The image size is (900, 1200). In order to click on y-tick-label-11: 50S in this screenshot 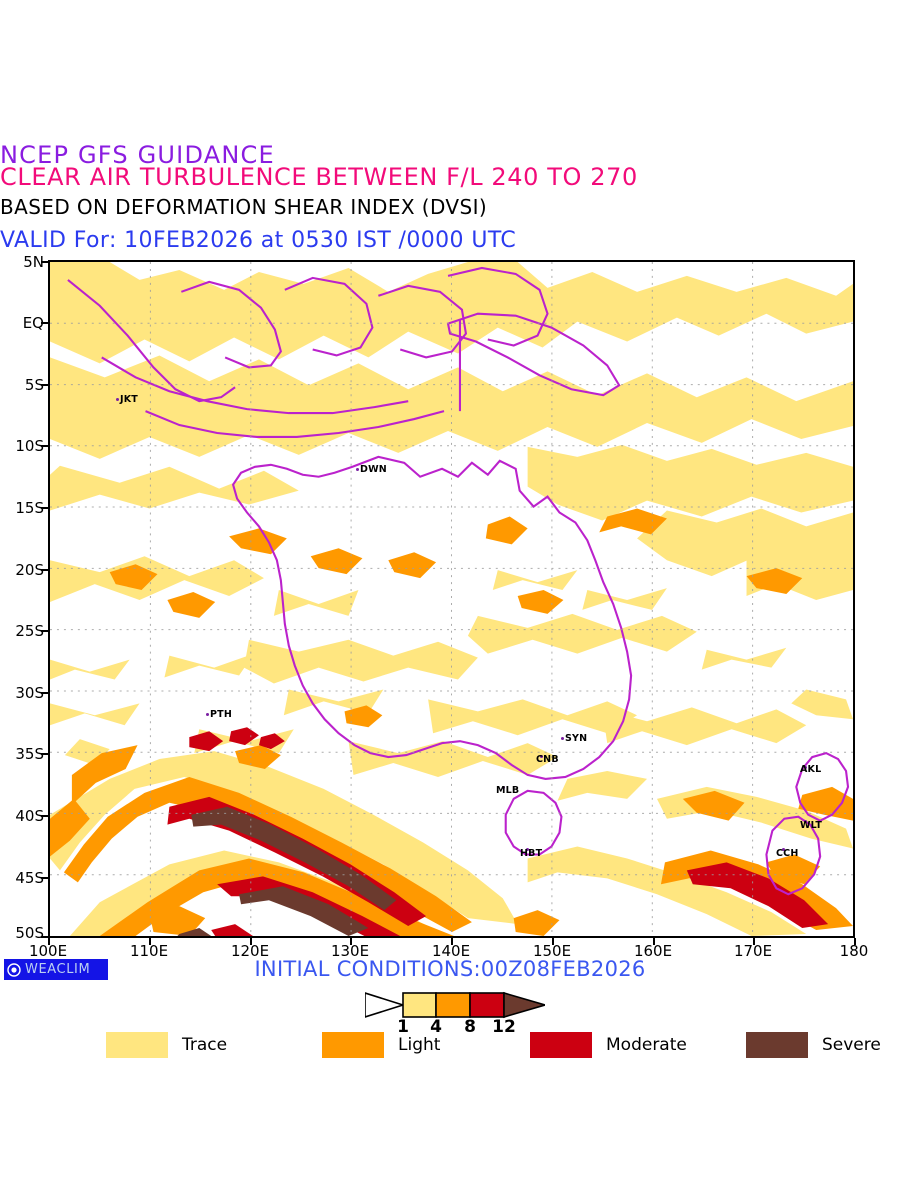, I will do `click(29, 933)`.